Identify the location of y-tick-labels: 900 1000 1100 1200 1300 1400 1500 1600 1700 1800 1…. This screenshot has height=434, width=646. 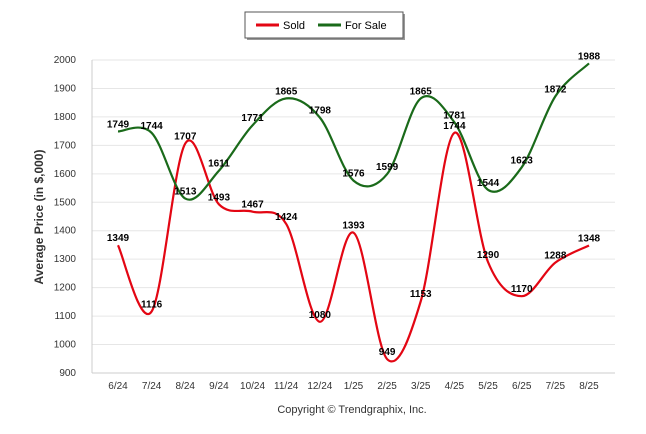
(65, 217).